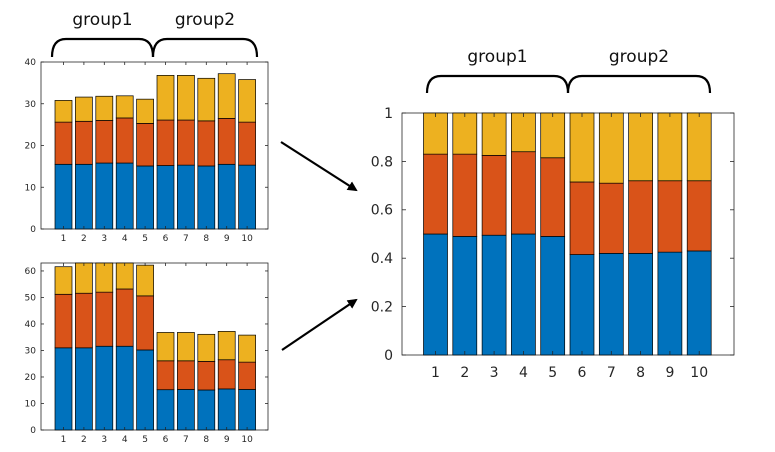 This screenshot has width=775, height=452. Describe the element at coordinates (31, 378) in the screenshot. I see `y-tick-label: 20` at that location.